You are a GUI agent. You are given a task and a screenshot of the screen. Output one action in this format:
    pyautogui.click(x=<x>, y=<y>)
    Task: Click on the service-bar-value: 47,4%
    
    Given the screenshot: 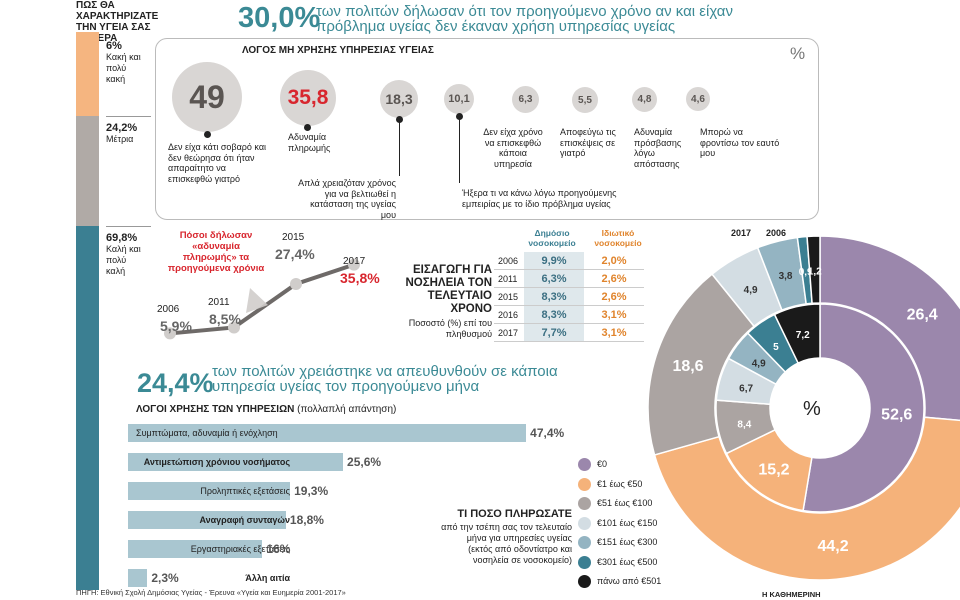 What is the action you would take?
    pyautogui.click(x=547, y=433)
    